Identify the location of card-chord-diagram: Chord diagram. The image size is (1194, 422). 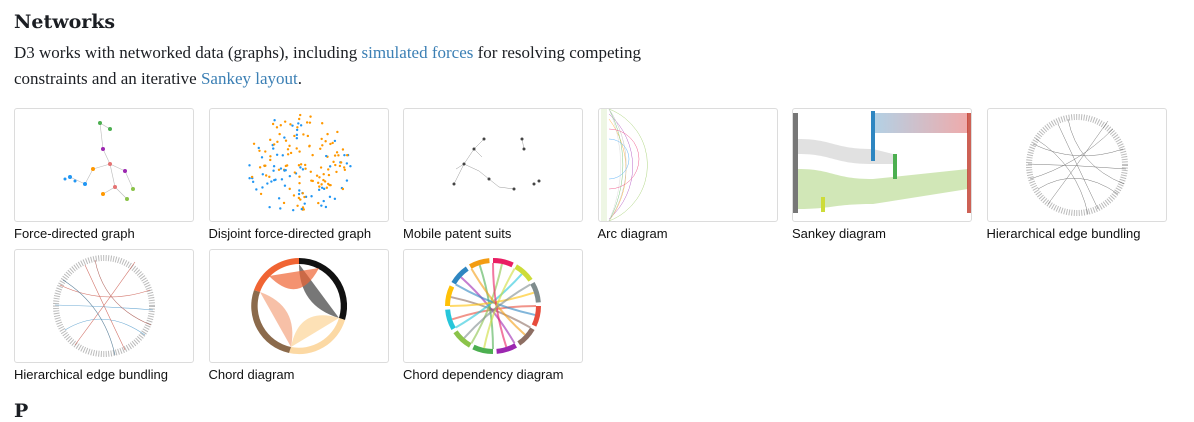
(298, 316).